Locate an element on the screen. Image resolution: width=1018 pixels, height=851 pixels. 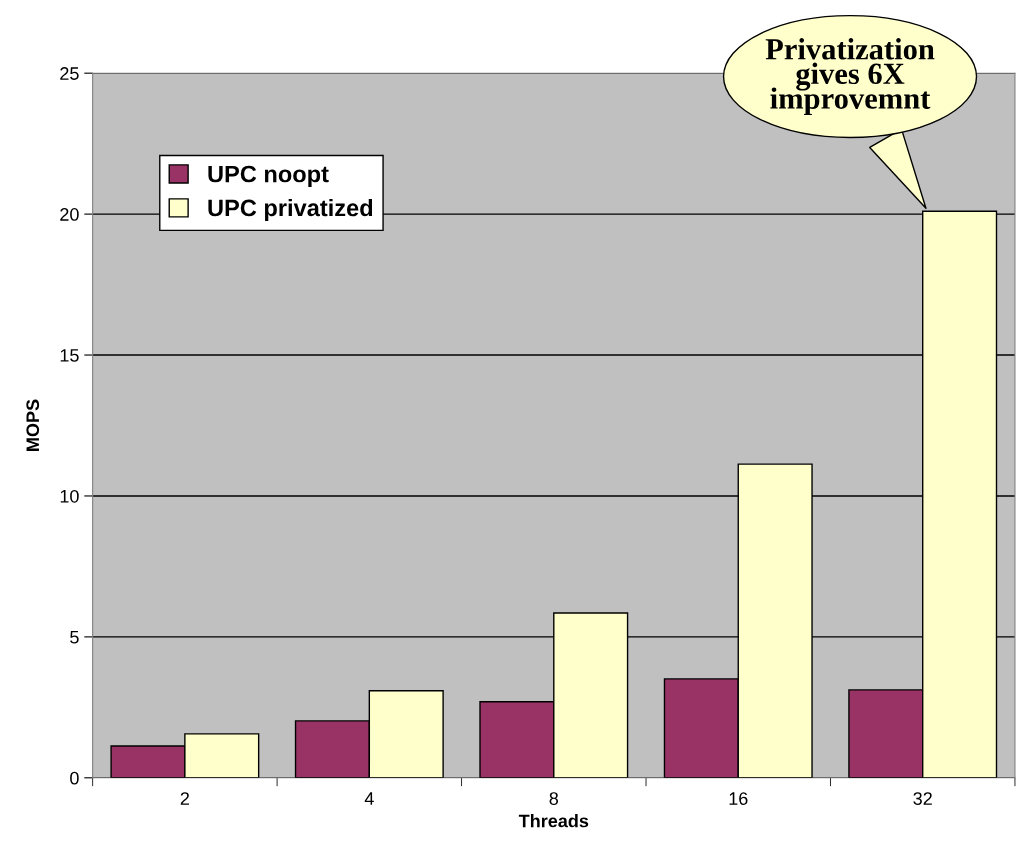
y-tick-label: 0 is located at coordinates (74, 778).